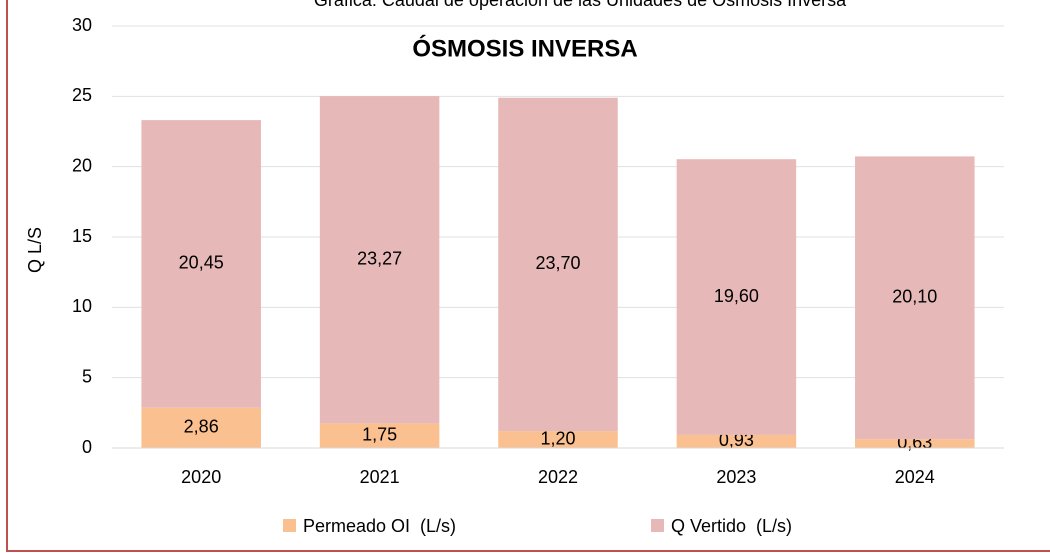  Describe the element at coordinates (82, 25) in the screenshot. I see `y-tick-label: 30` at that location.